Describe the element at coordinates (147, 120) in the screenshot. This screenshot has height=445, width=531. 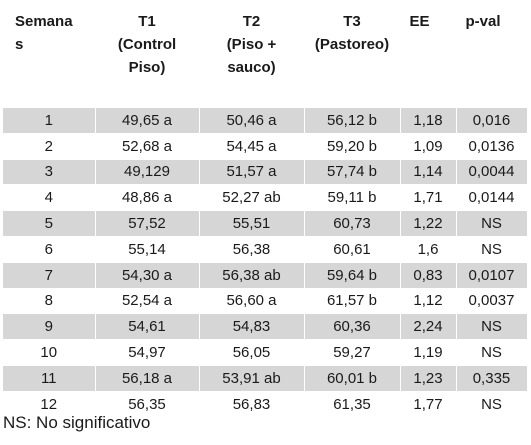
I see `cell-t1: 49,65 a` at that location.